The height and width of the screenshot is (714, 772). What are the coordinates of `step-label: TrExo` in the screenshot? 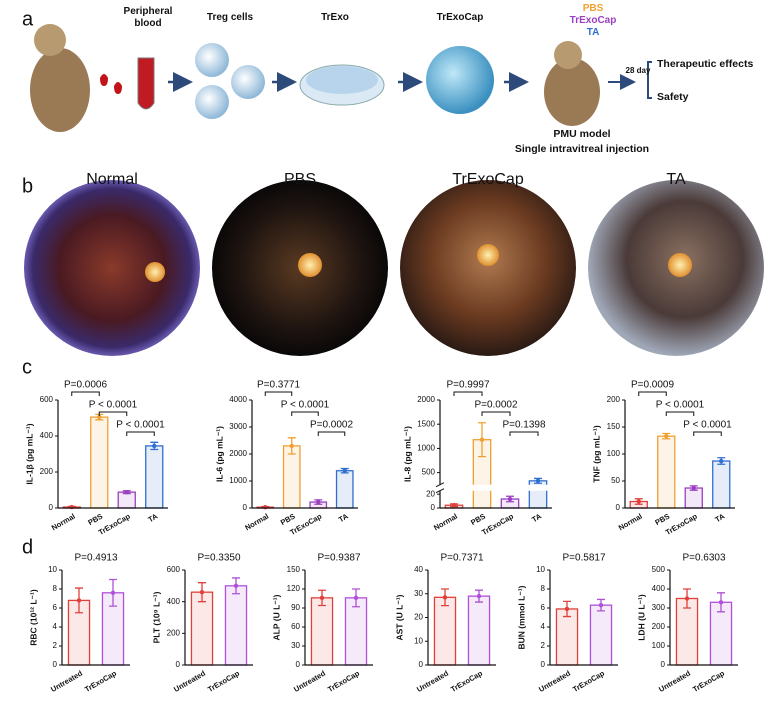 It's located at (335, 17).